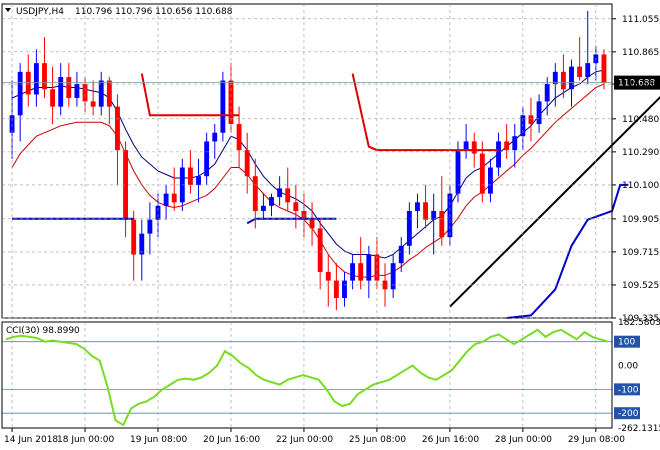  I want to click on cci-tick-label: -100, so click(628, 390).